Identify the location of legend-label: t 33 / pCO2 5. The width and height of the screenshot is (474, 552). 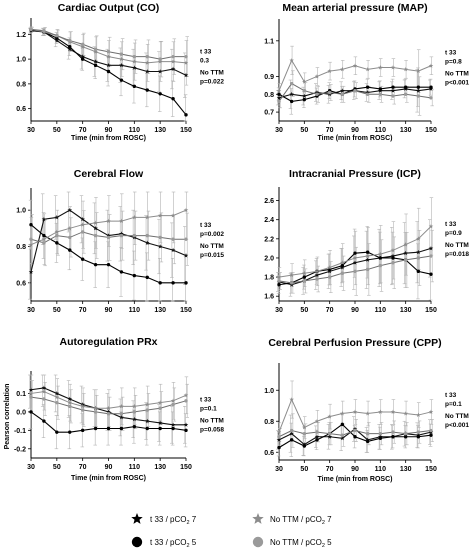
(173, 543).